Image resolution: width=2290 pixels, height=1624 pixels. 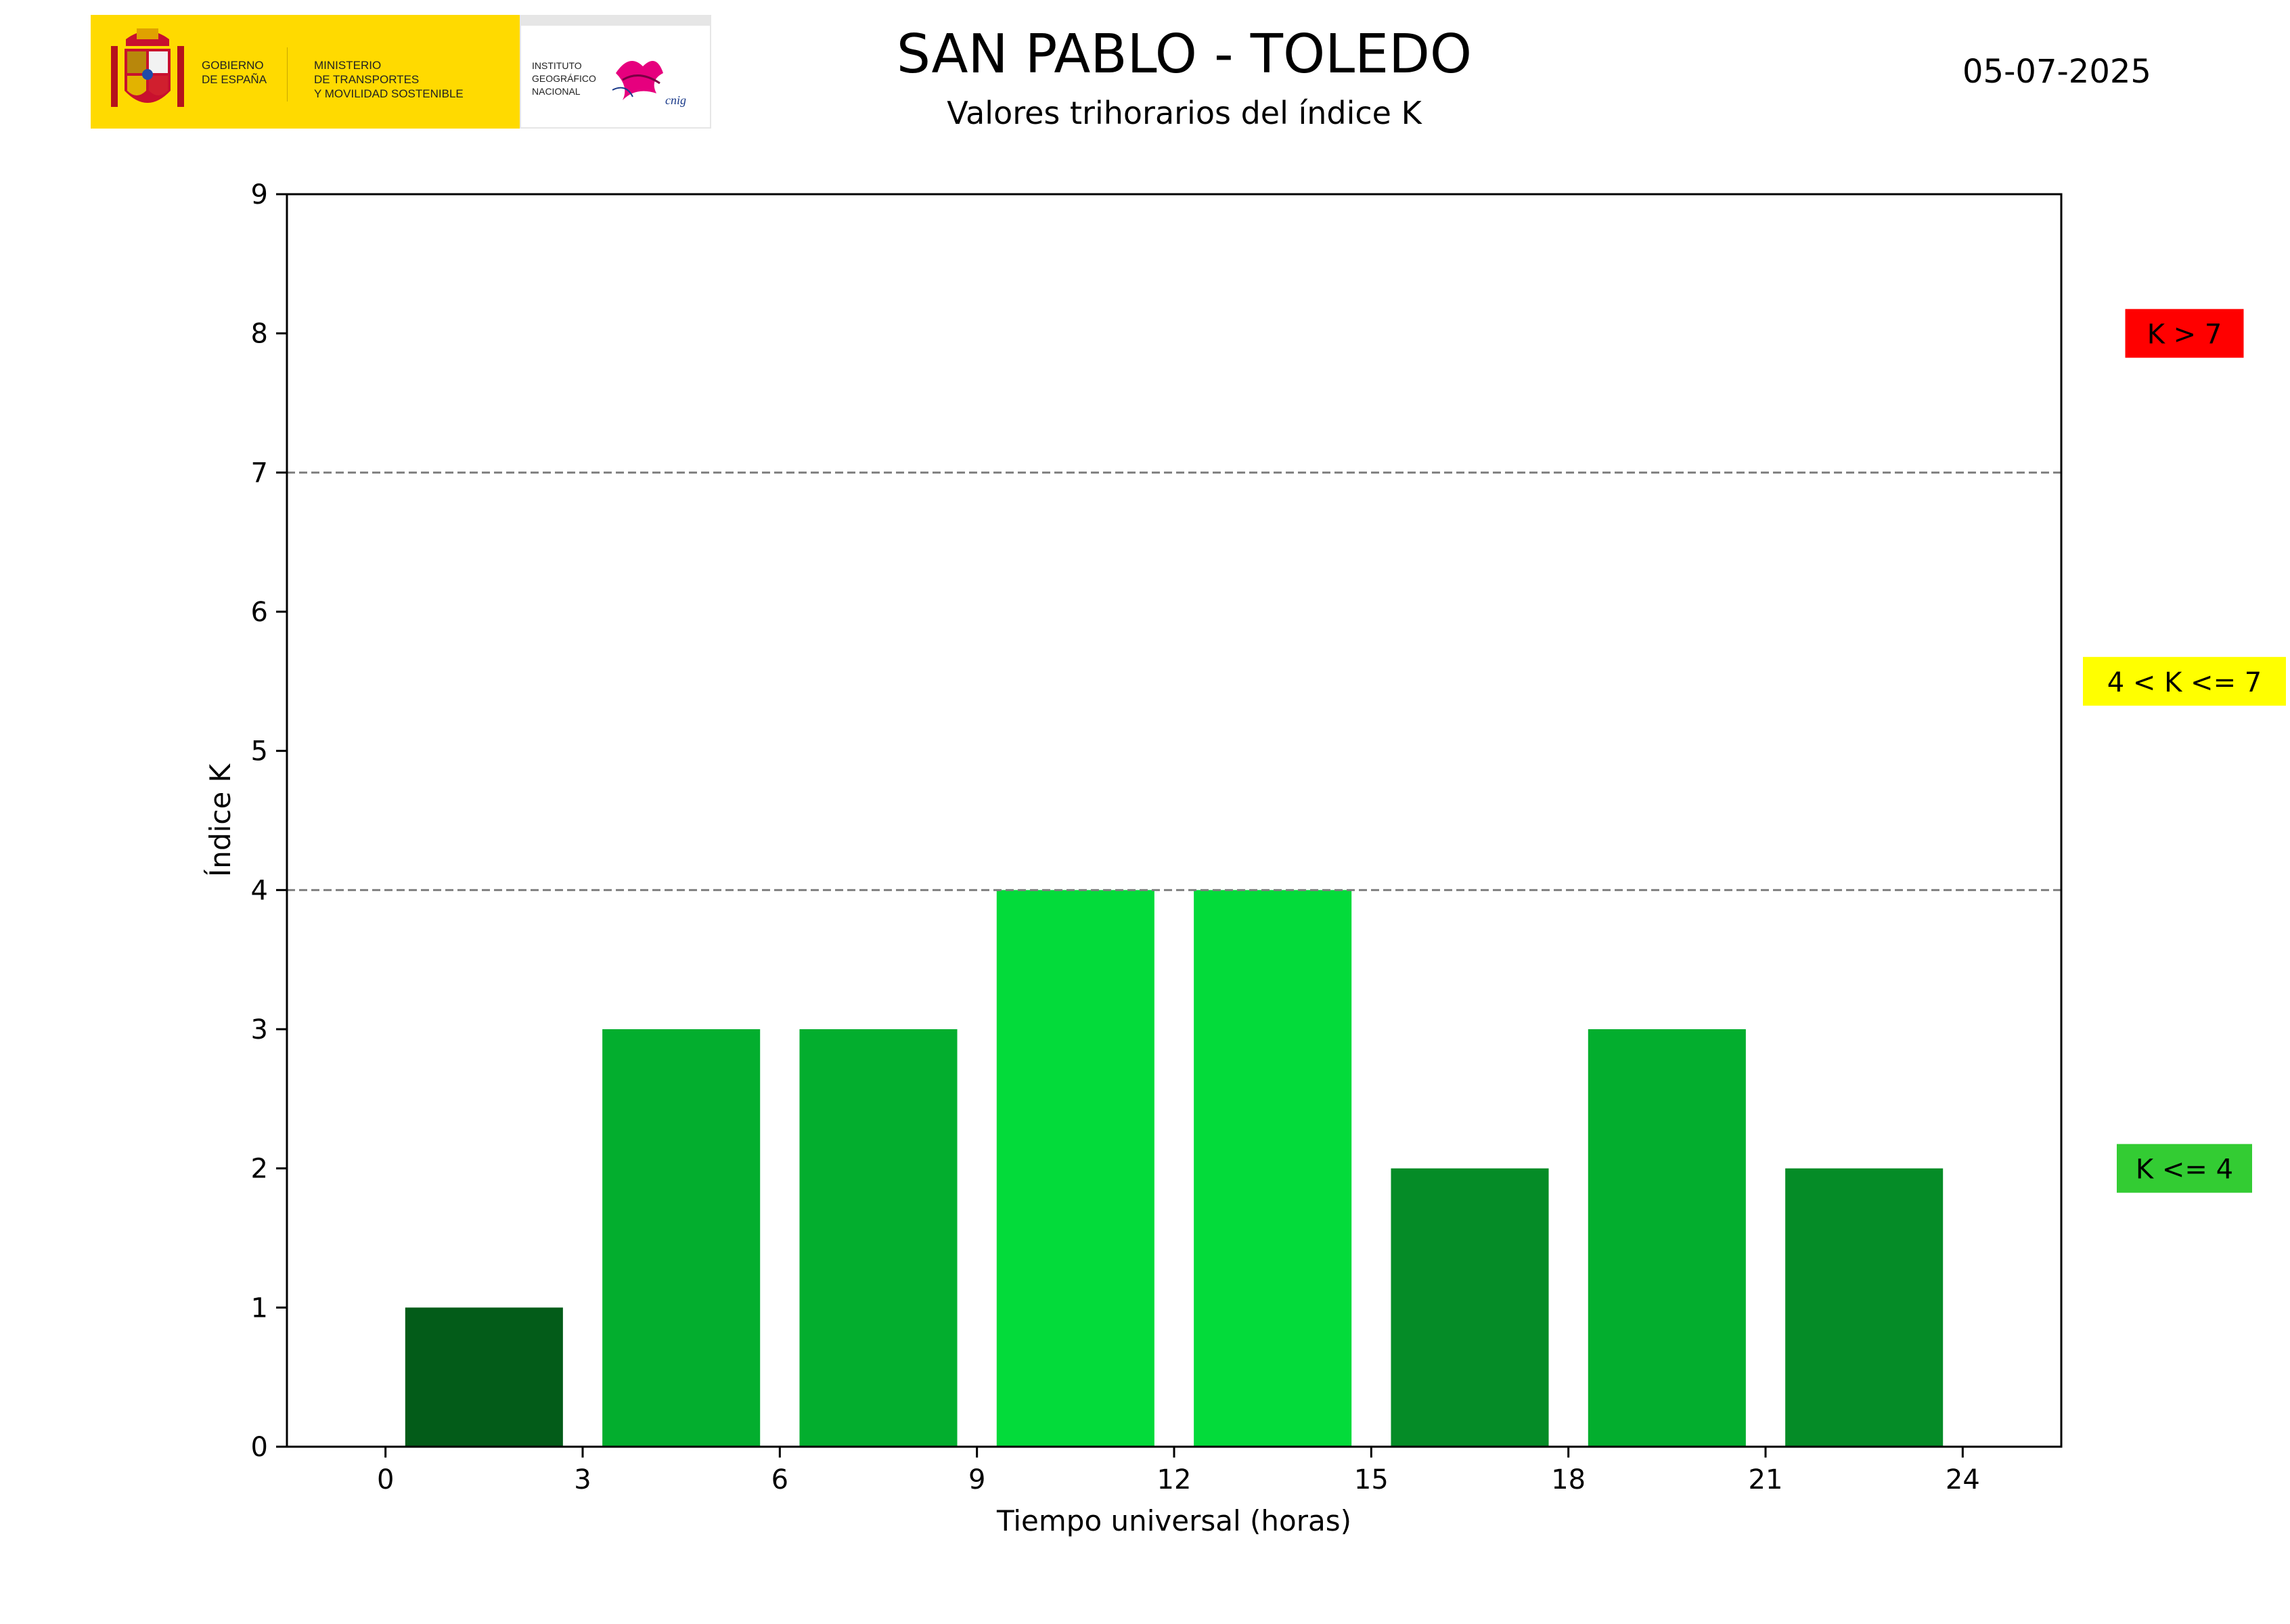 I want to click on y-tick-label: 0, so click(x=259, y=1447).